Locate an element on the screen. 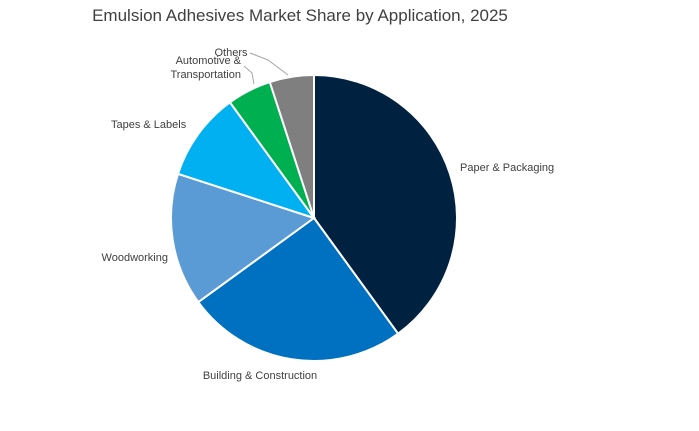 Image resolution: width=699 pixels, height=431 pixels. leader-line-others is located at coordinates (269, 64).